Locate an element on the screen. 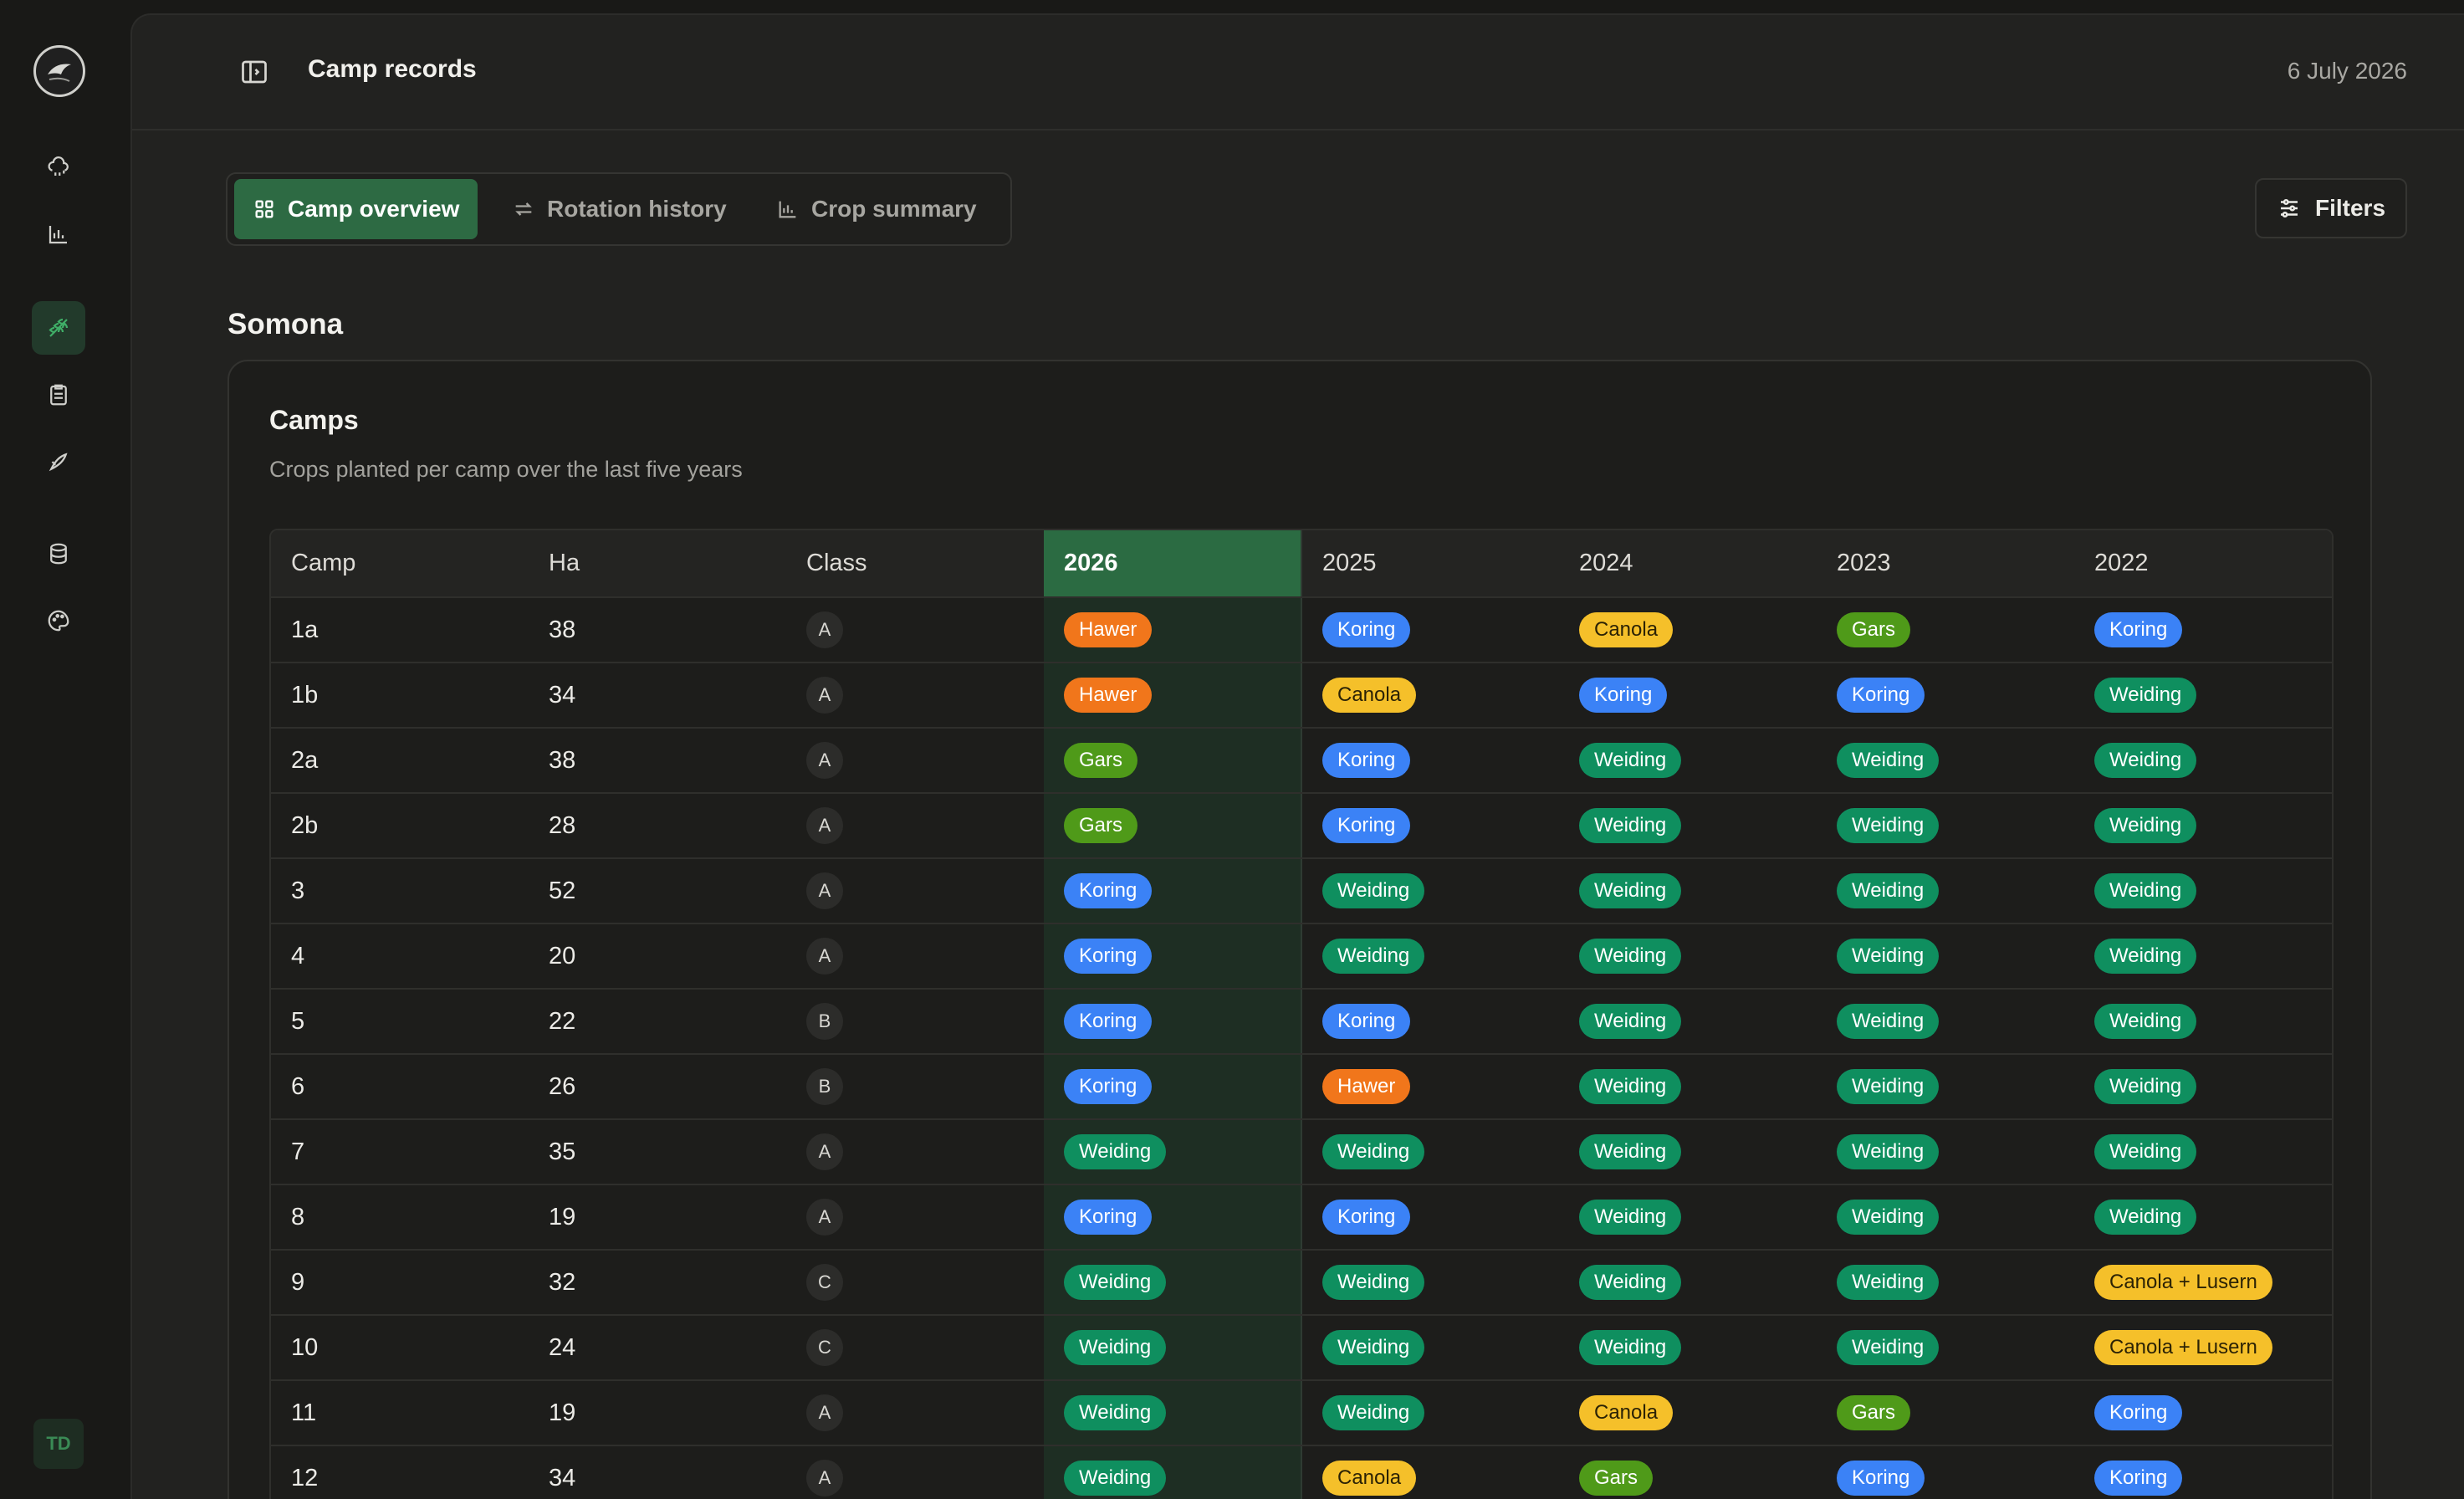 This screenshot has width=2464, height=1499. tab-label: Crop summary is located at coordinates (894, 209).